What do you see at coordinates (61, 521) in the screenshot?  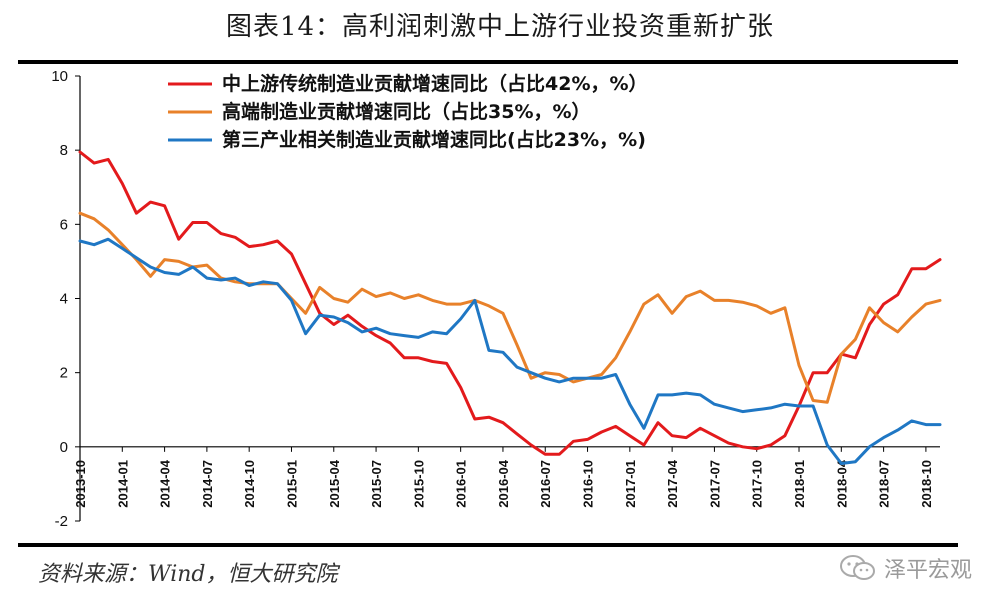 I see `y-tick-label: -2` at bounding box center [61, 521].